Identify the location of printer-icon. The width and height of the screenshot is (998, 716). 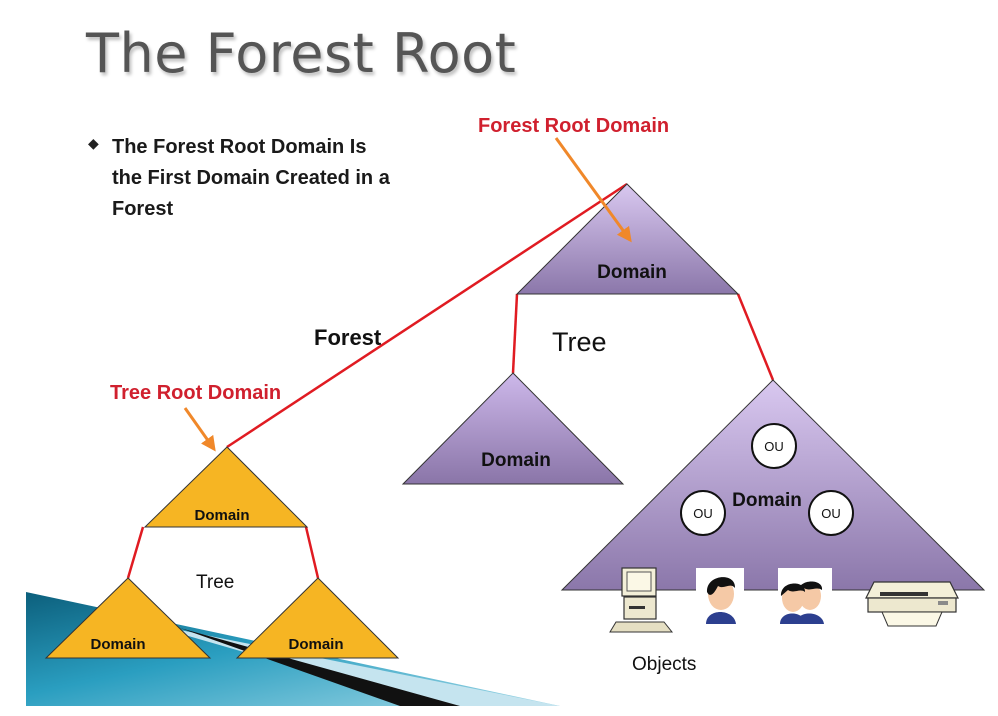
(912, 604).